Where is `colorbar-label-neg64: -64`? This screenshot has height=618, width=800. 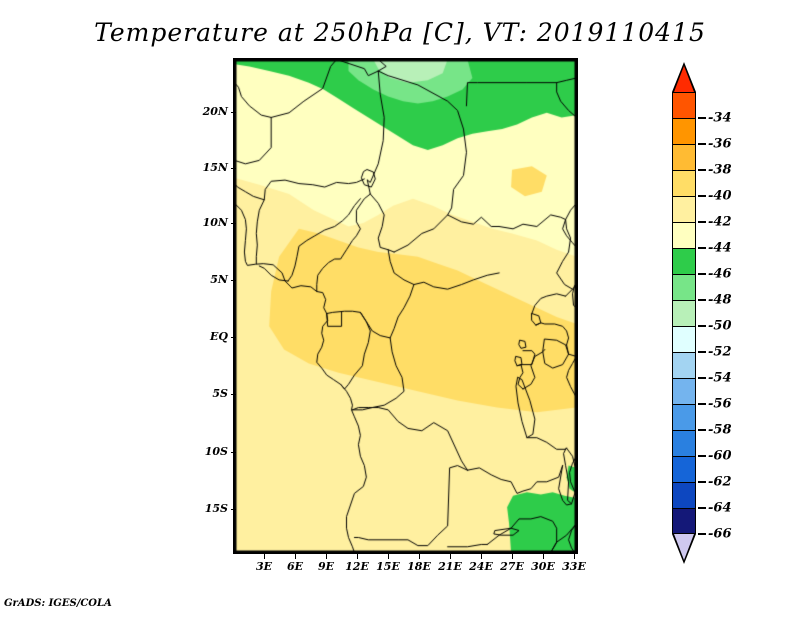 colorbar-label-neg64: -64 is located at coordinates (720, 508).